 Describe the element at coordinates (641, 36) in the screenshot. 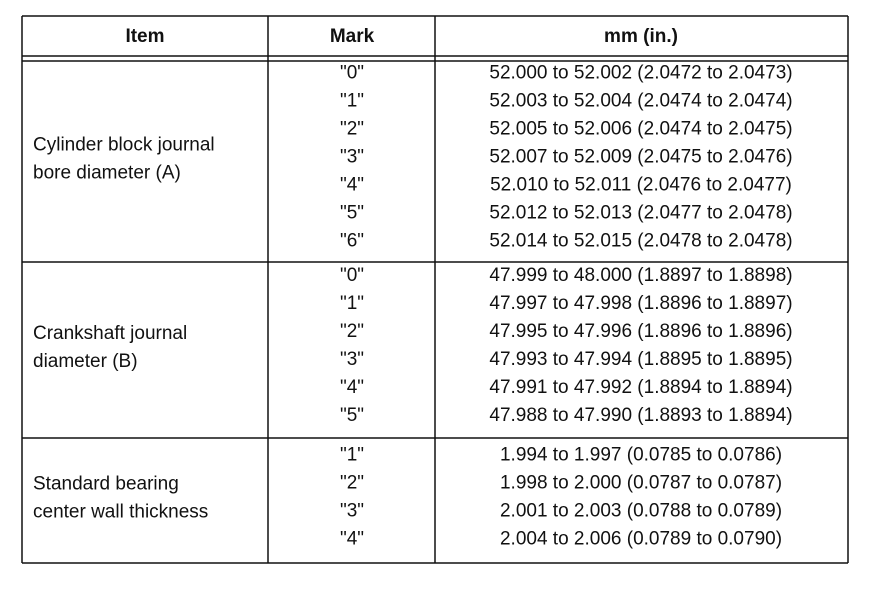

I see `header-cell: mm (in.)` at that location.